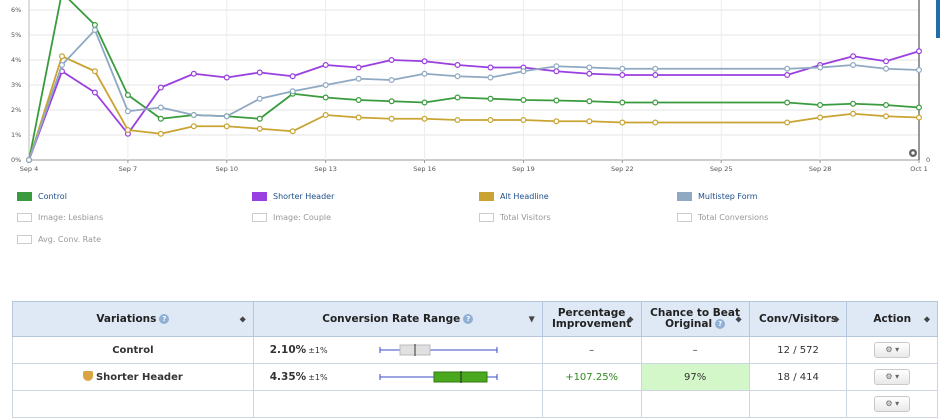 The image size is (940, 418). Describe the element at coordinates (60, 217) in the screenshot. I see `legend-item-image-lesbians: Image: Lesbians` at that location.